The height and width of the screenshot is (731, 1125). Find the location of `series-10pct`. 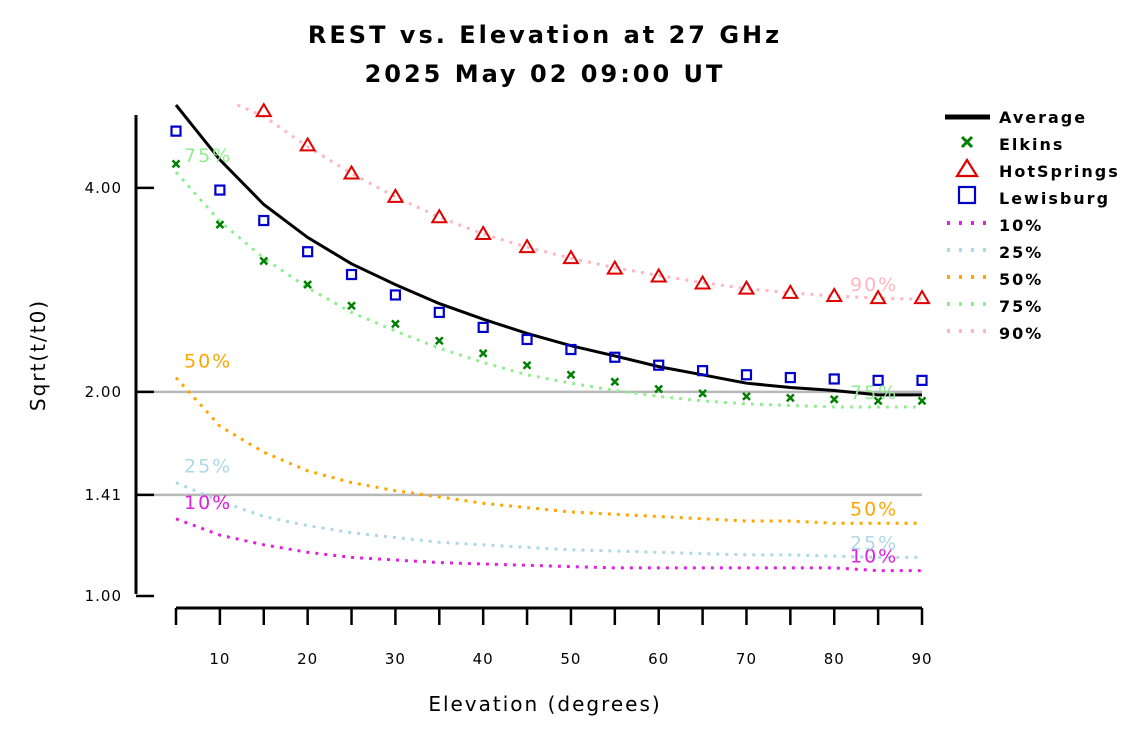

series-10pct is located at coordinates (548, 545).